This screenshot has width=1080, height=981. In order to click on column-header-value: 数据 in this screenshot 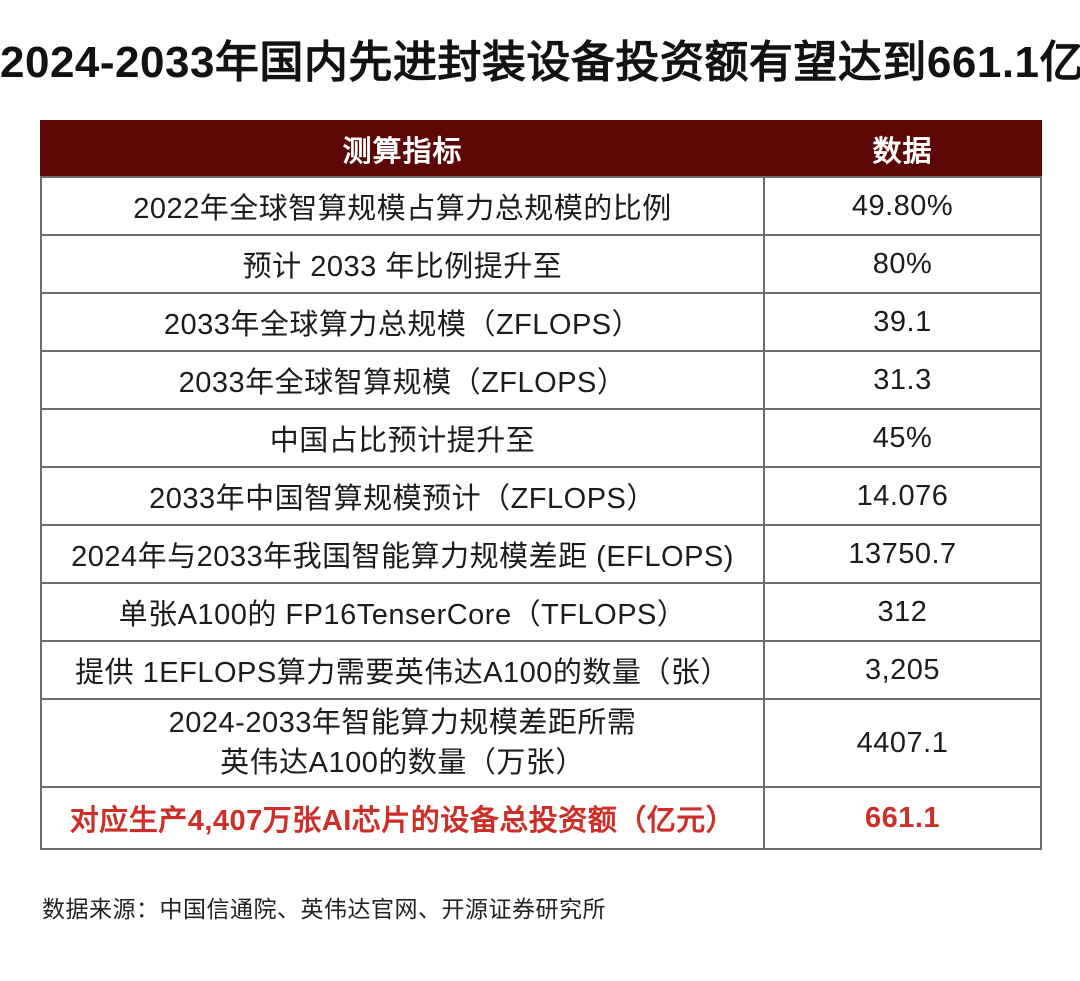, I will do `click(902, 149)`.